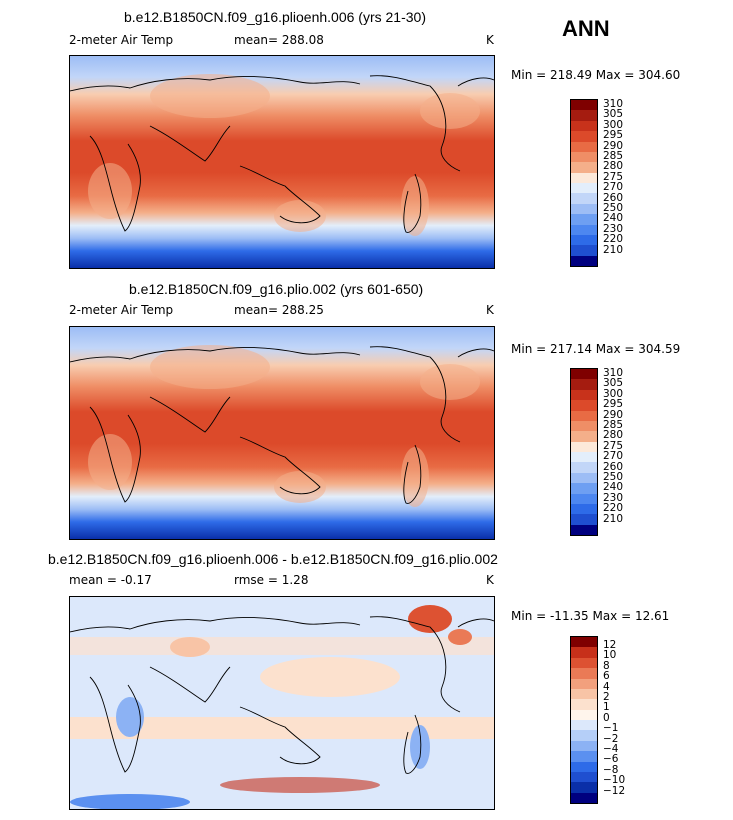 The image size is (733, 820). I want to click on panel1-cbar-label: 260, so click(613, 197).